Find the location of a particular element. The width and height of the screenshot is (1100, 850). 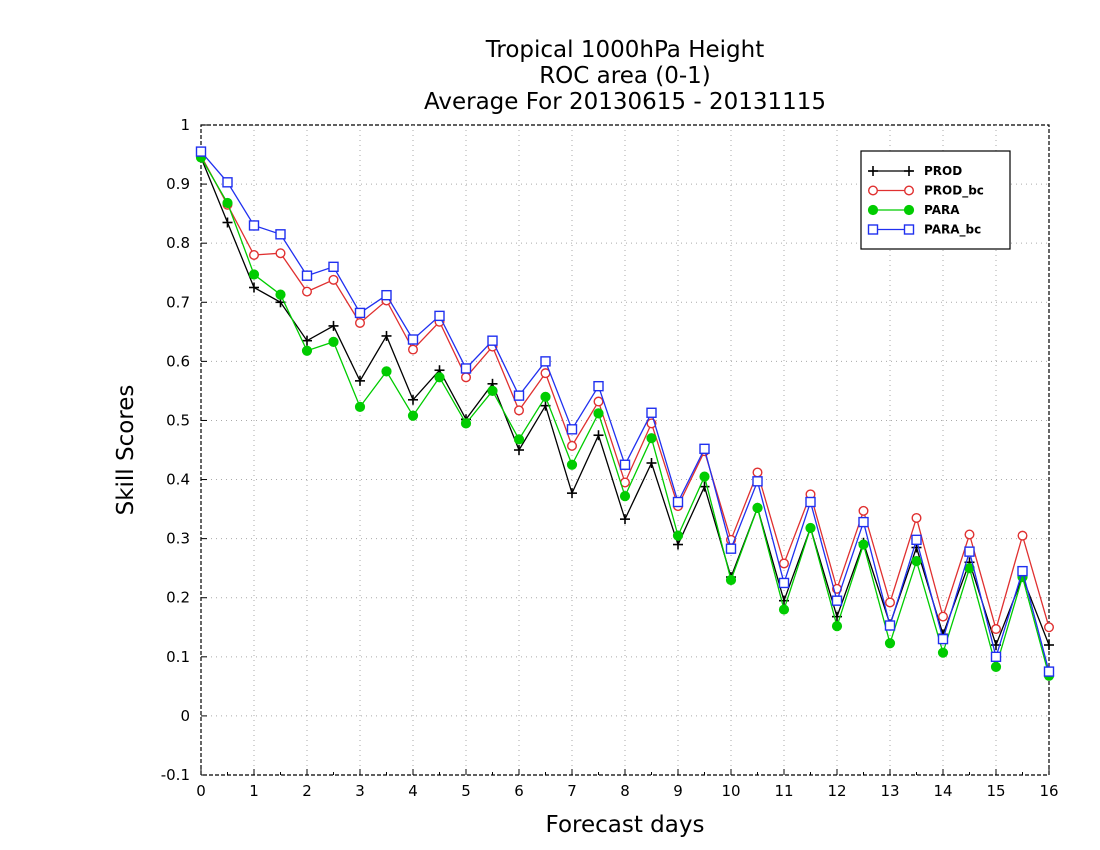

y-tick-label: 0.5 is located at coordinates (178, 420).